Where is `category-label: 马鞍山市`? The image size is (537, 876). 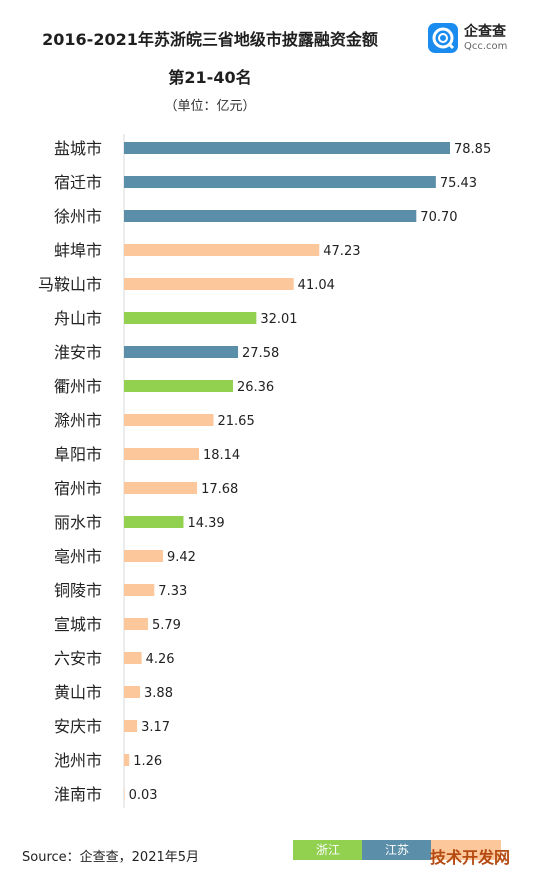 category-label: 马鞍山市 is located at coordinates (70, 284).